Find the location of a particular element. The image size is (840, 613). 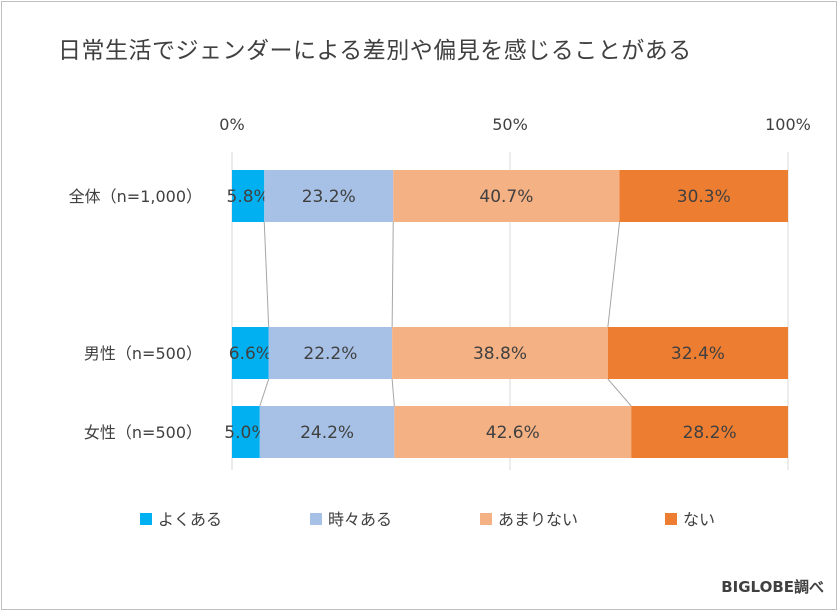

data-label: 23.2% is located at coordinates (329, 197).